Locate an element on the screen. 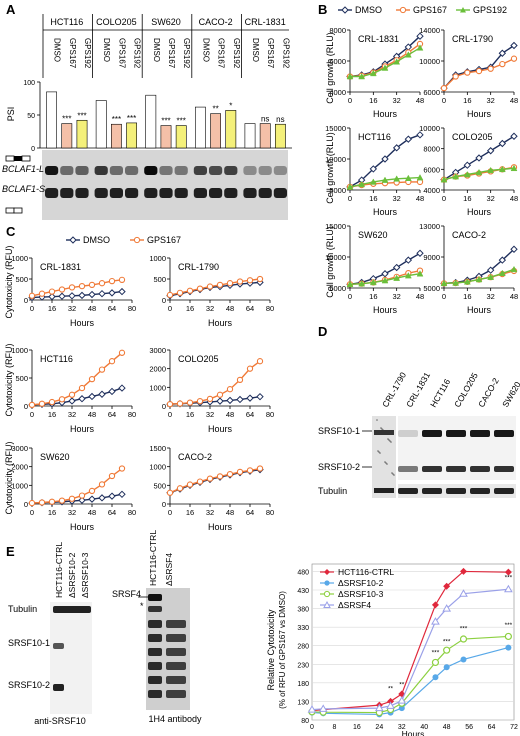 This screenshot has width=520, height=736. xtick-label: 80 is located at coordinates (270, 512).